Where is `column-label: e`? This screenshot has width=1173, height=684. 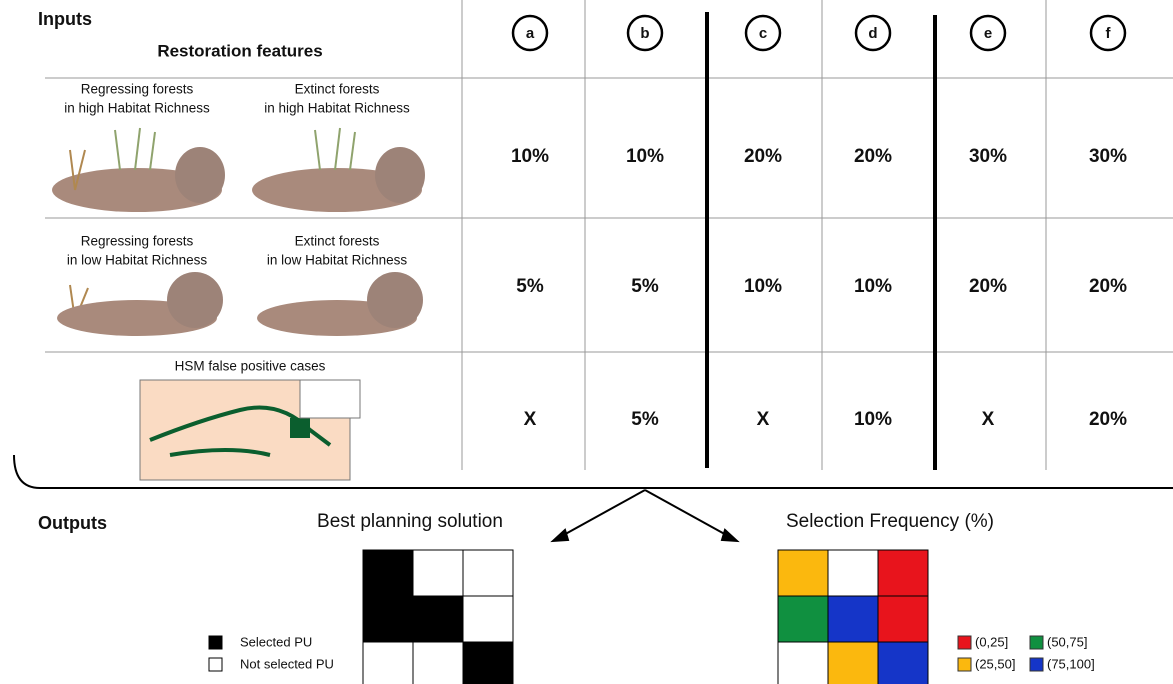 column-label: e is located at coordinates (988, 33).